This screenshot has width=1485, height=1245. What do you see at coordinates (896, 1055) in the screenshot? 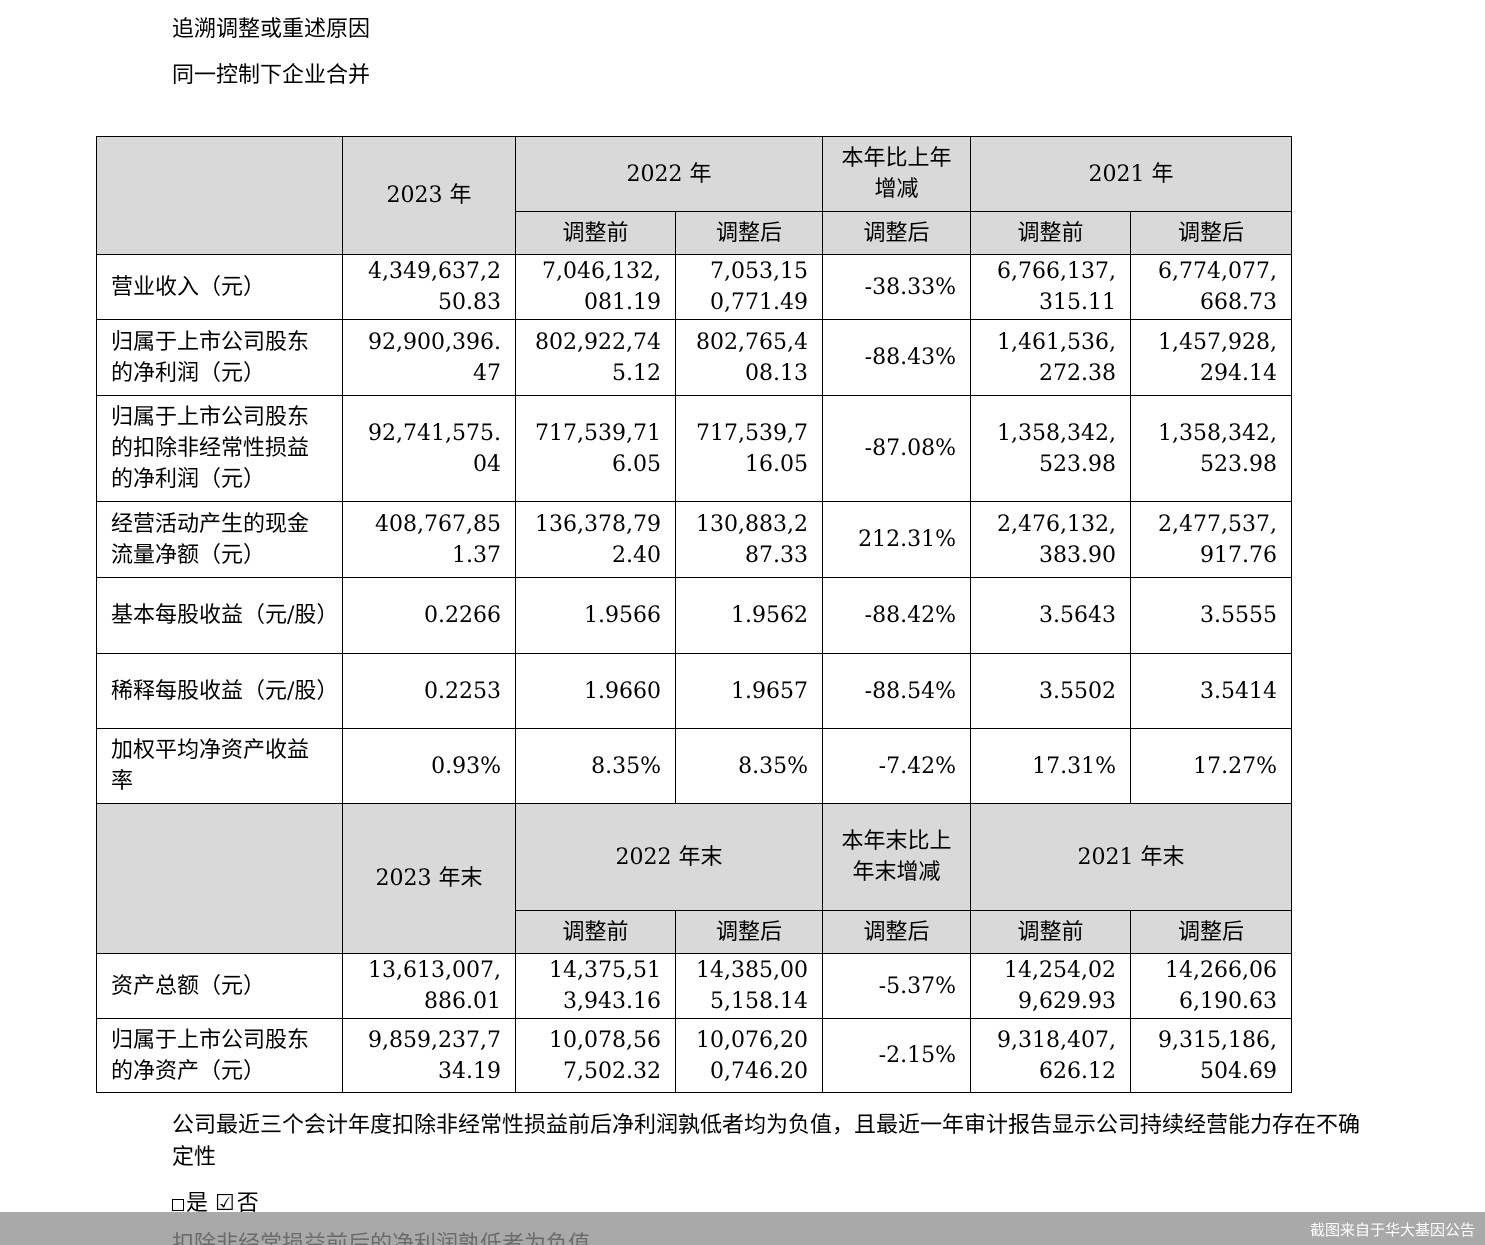
I see `cell-change: -2.15%` at bounding box center [896, 1055].